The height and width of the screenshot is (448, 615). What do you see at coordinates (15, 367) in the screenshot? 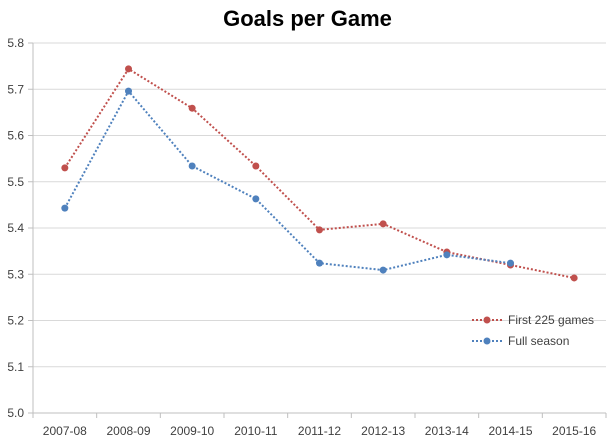
I see `y-tick-label: 5.1` at bounding box center [15, 367].